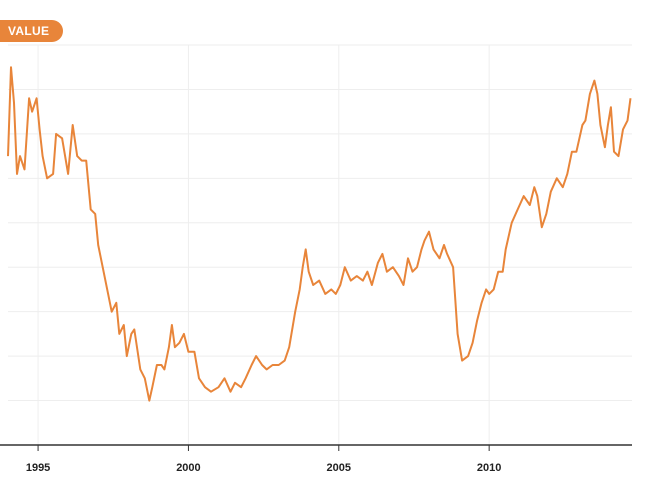 This screenshot has width=664, height=500. What do you see at coordinates (32, 31) in the screenshot?
I see `value-badge: VALUE` at bounding box center [32, 31].